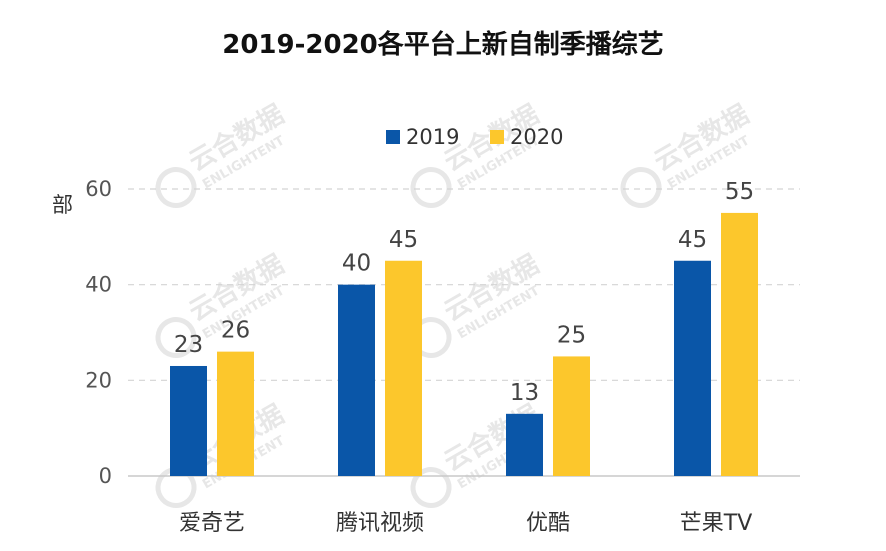 The width and height of the screenshot is (886, 551). I want to click on y-tick-label: 60, so click(98, 189).